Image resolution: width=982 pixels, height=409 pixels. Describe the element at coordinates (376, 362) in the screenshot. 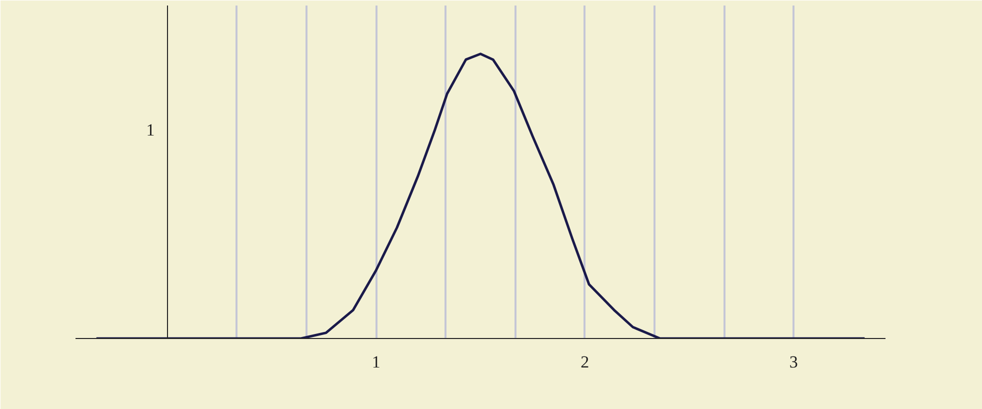

I see `x-tick-label: 1` at that location.